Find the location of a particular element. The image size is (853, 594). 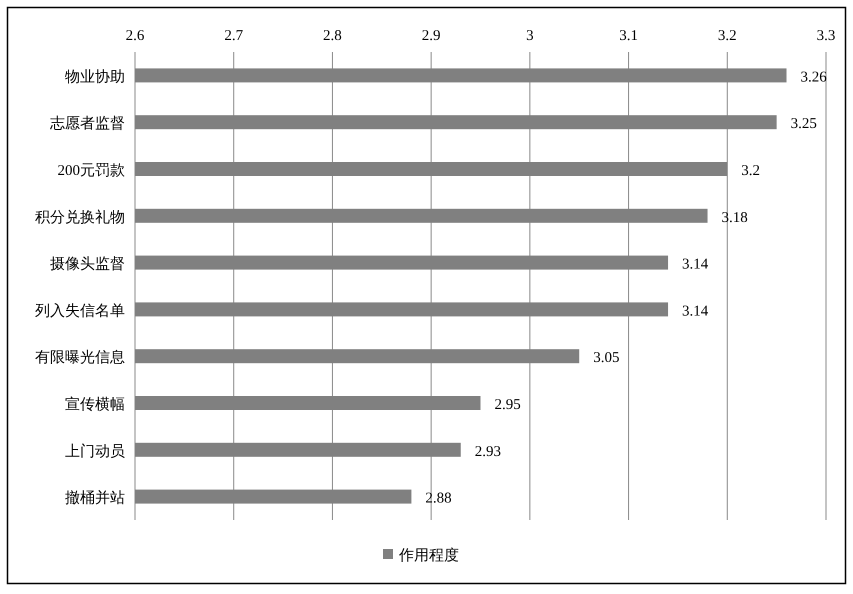

data-label: 3.25 is located at coordinates (803, 124).